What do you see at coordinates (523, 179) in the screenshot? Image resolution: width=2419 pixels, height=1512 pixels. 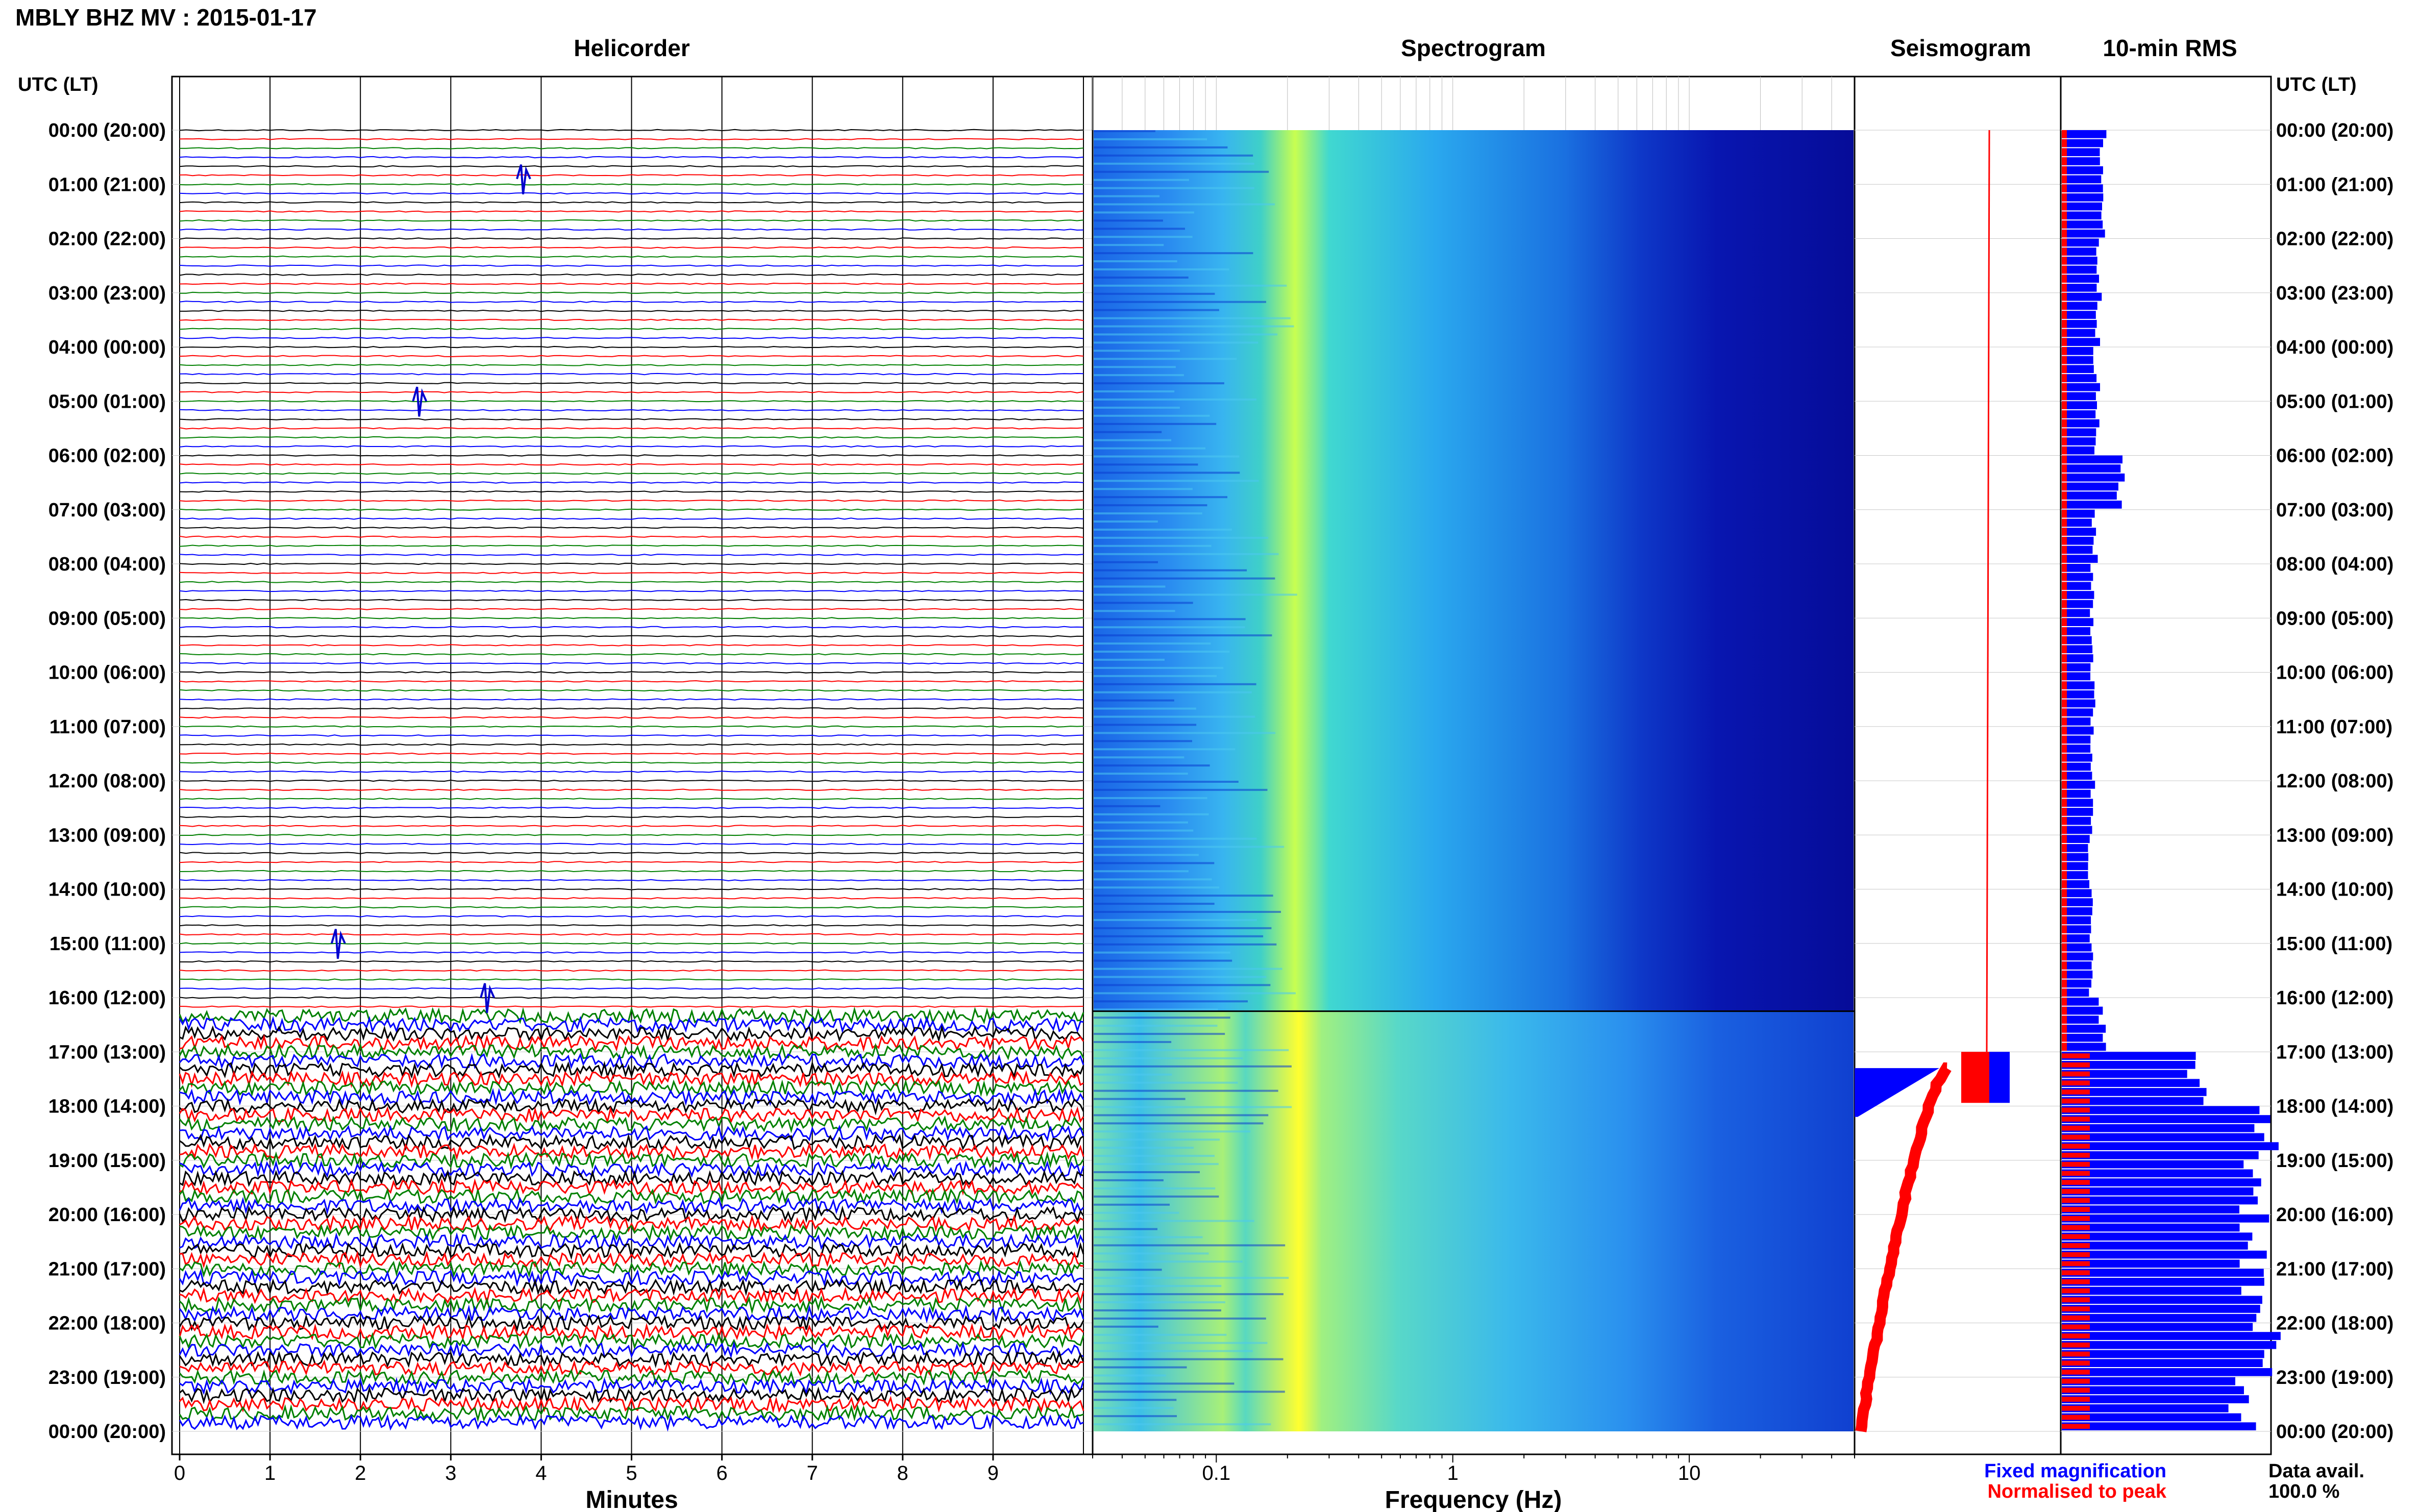 I see `helicorder-event-mark` at bounding box center [523, 179].